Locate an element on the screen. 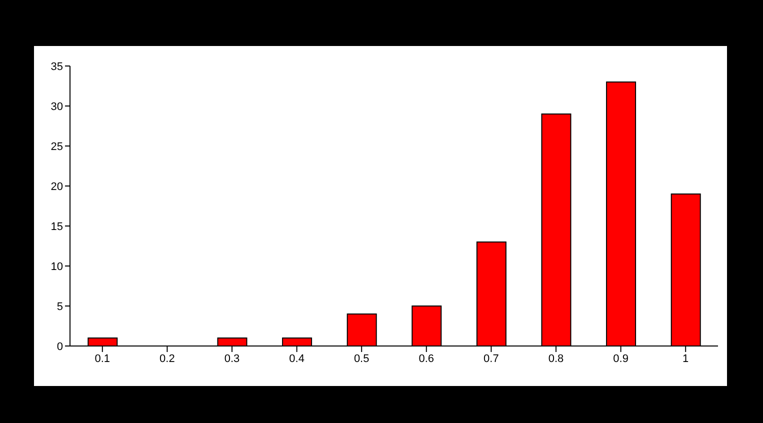 The width and height of the screenshot is (763, 423). x-tick-label: 0.4 is located at coordinates (296, 358).